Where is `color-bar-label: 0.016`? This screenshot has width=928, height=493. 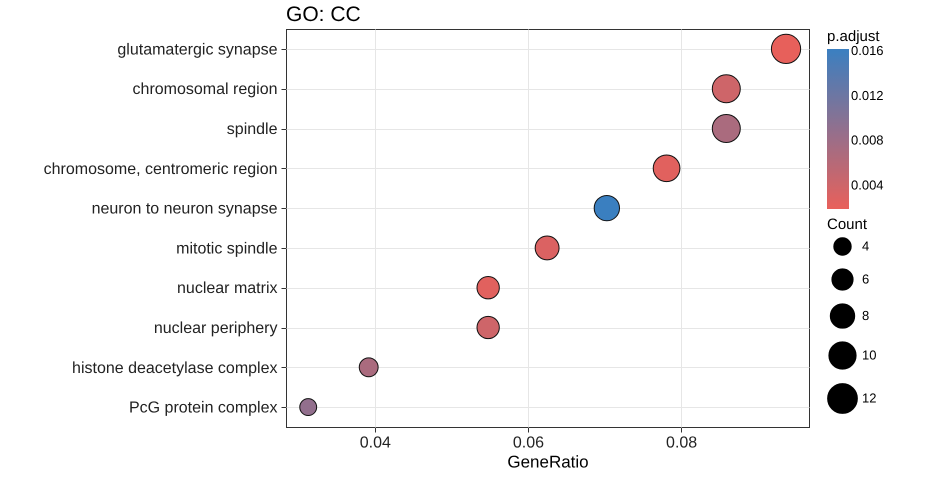 color-bar-label: 0.016 is located at coordinates (867, 50).